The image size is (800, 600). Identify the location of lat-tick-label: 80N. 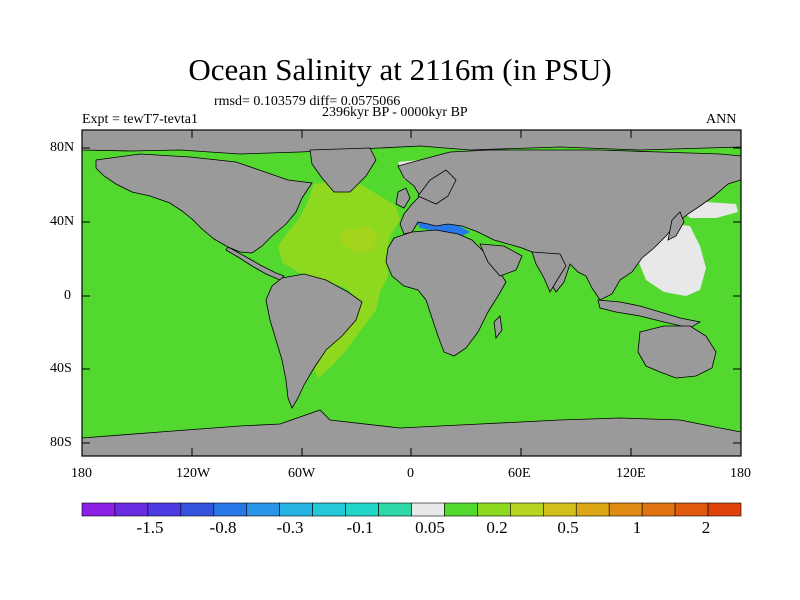
(62, 147).